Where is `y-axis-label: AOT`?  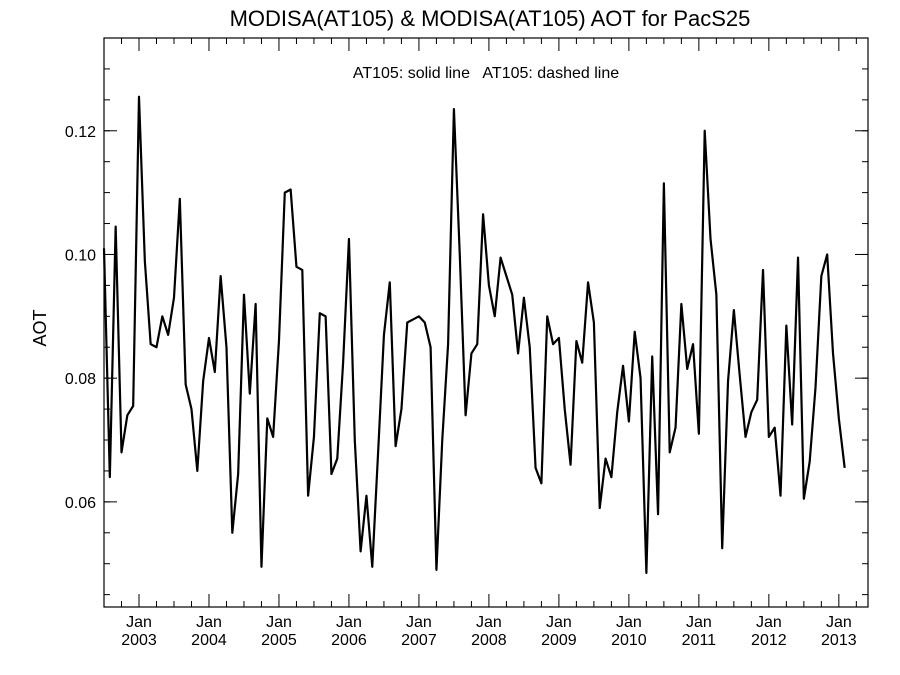 y-axis-label: AOT is located at coordinates (40, 327).